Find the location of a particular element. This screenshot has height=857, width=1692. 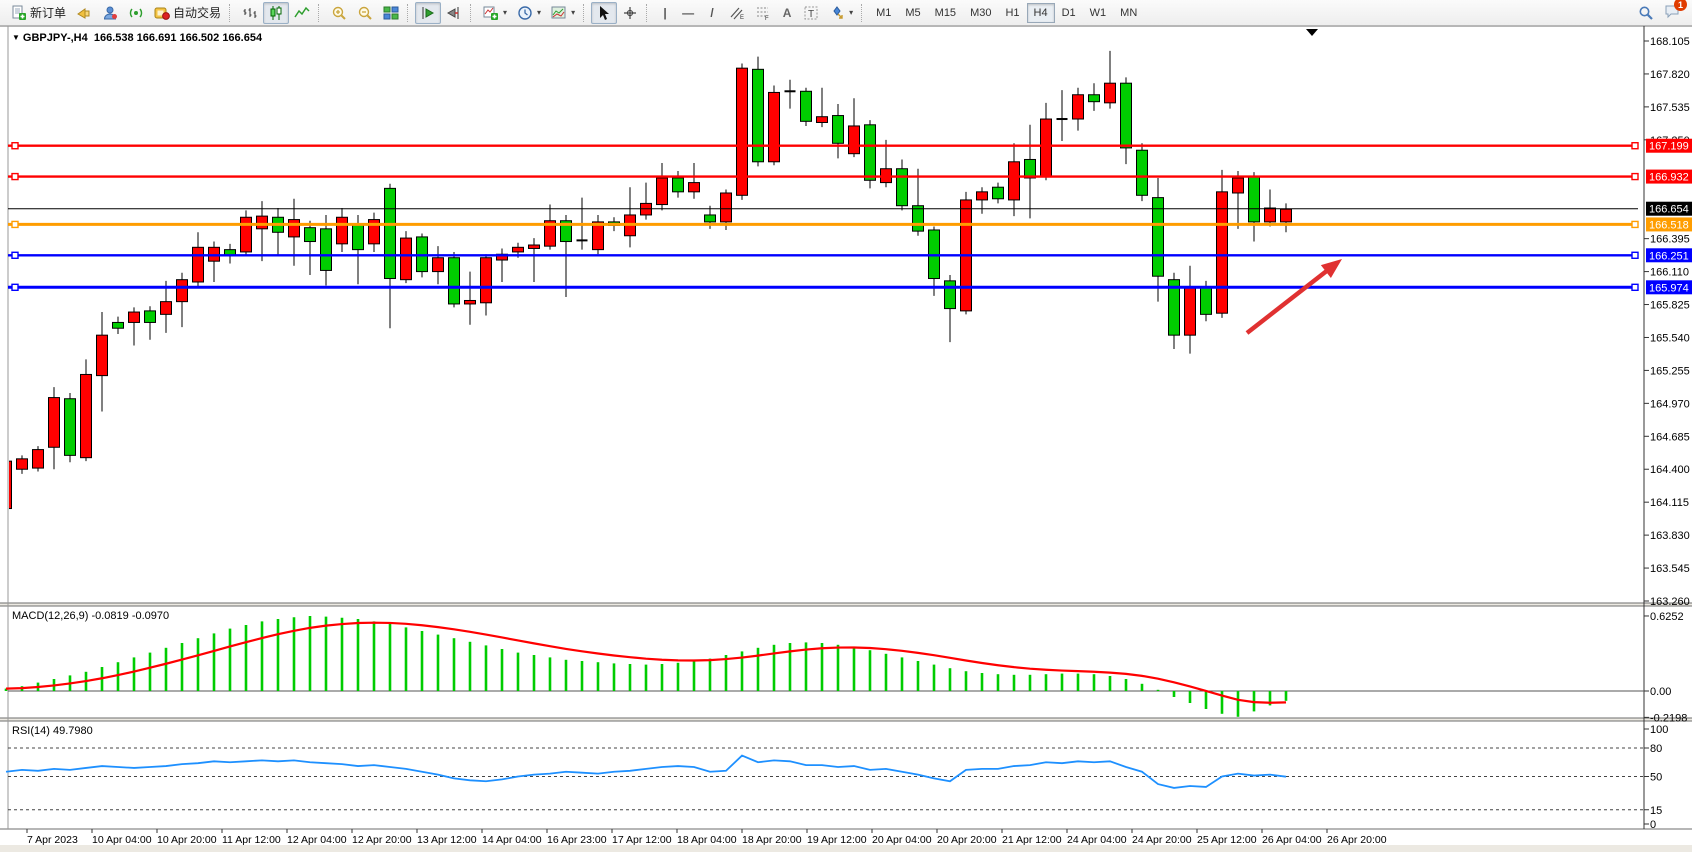

fibonacci-tool-button: F is located at coordinates (763, 13).